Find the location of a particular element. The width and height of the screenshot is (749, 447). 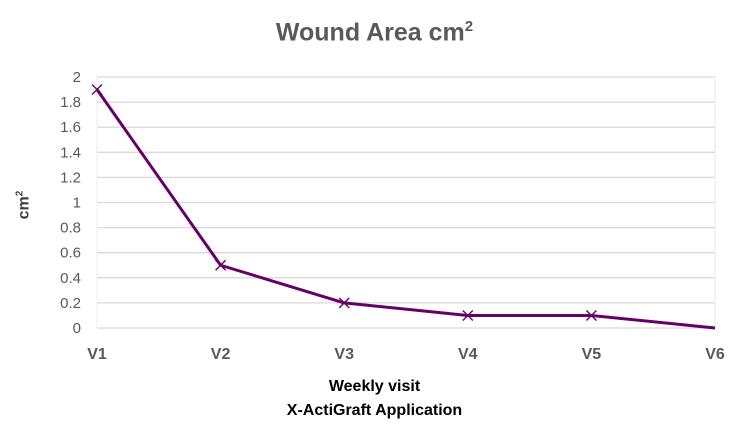

y-tick-label: 0.6 is located at coordinates (70, 253).